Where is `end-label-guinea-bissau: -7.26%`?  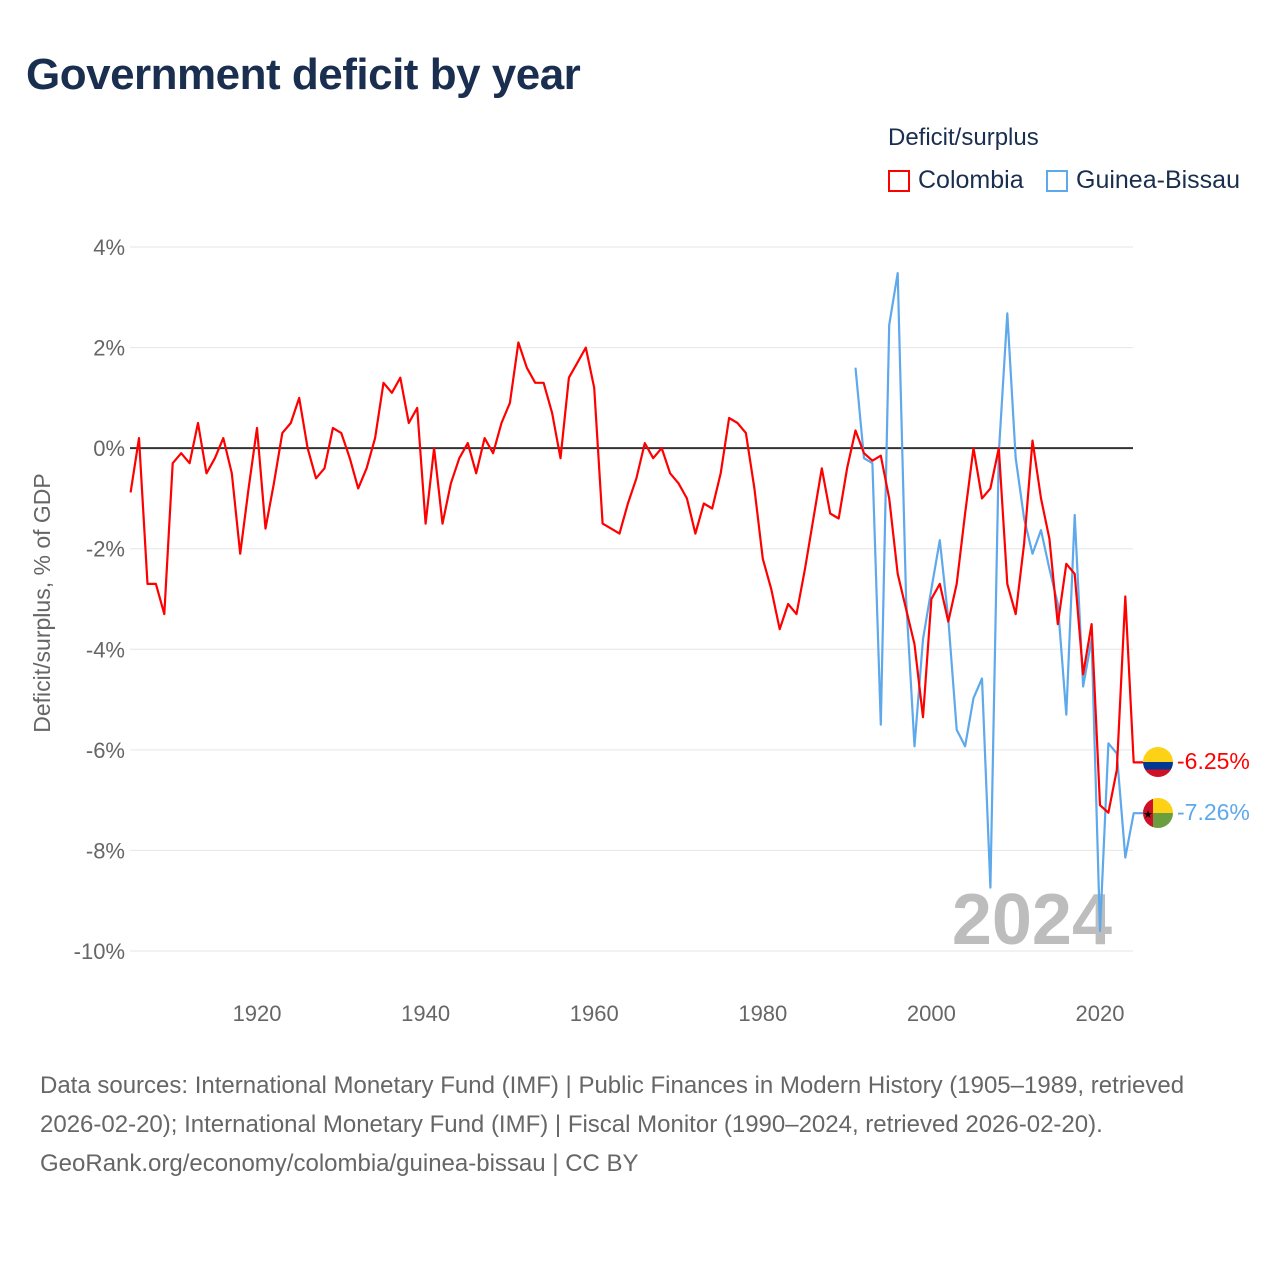
end-label-guinea-bissau: -7.26% is located at coordinates (1213, 812).